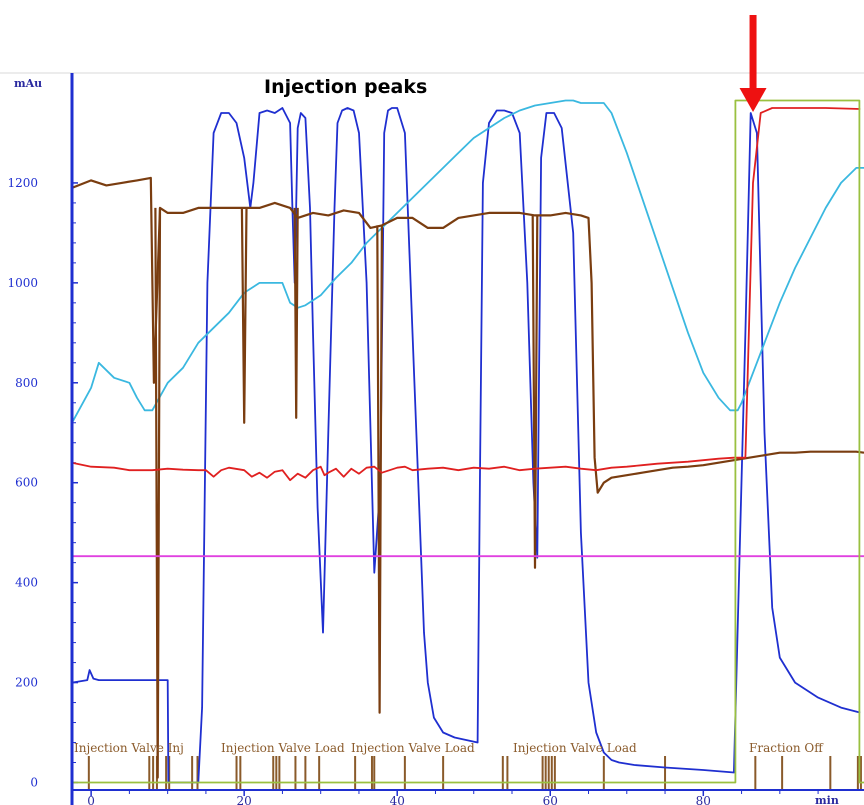 The height and width of the screenshot is (805, 864). I want to click on x-tick-label: 40, so click(397, 799).